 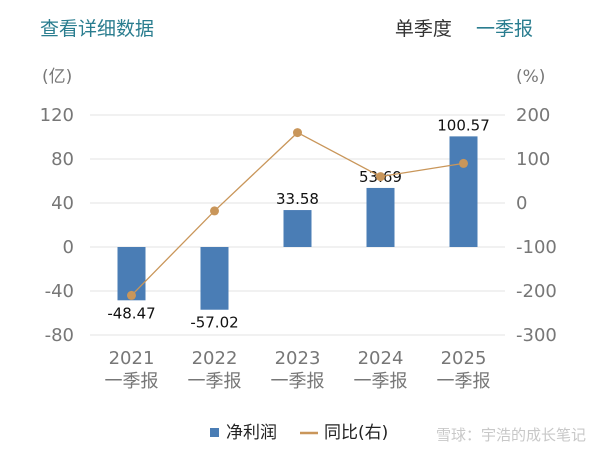 I want to click on left-axis-unit: (亿), so click(x=57, y=77).